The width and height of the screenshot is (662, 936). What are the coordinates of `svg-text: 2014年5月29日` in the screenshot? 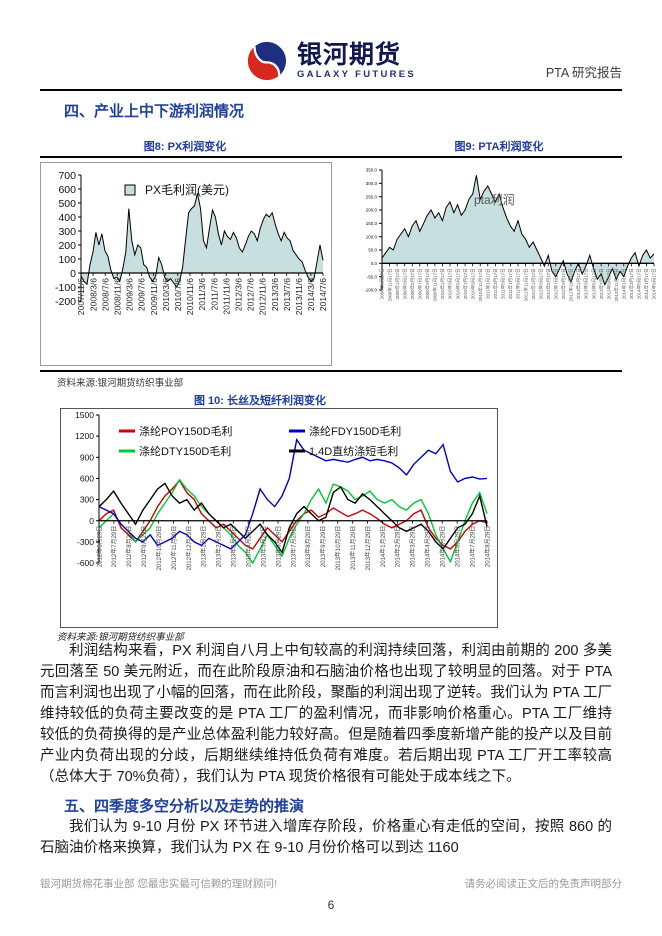 It's located at (443, 546).